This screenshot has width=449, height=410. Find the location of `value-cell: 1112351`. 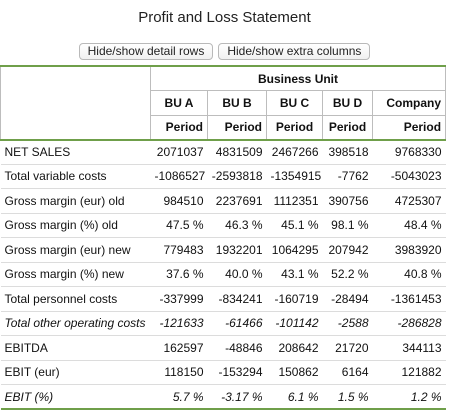

value-cell: 1112351 is located at coordinates (294, 201).